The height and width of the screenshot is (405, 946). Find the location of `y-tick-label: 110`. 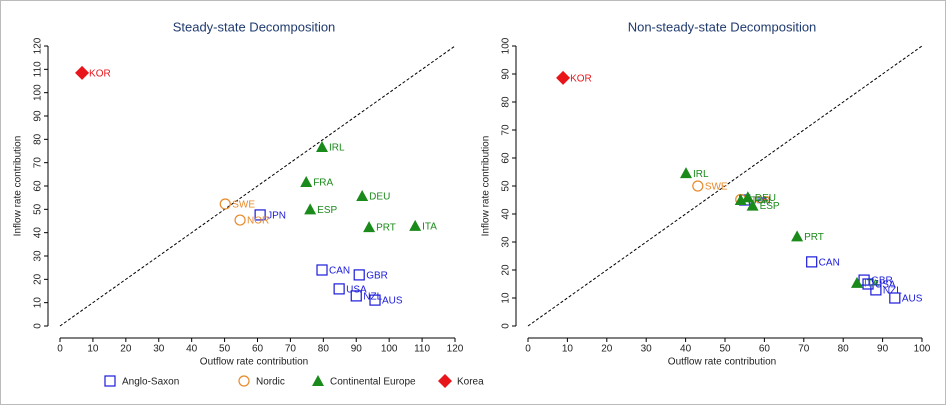

y-tick-label: 110 is located at coordinates (38, 69).